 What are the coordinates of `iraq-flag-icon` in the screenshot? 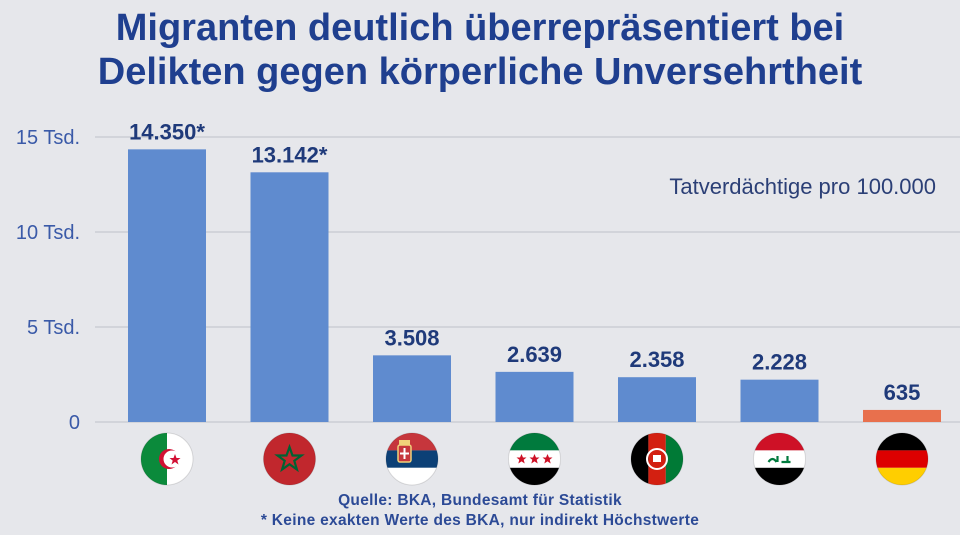 It's located at (779, 459).